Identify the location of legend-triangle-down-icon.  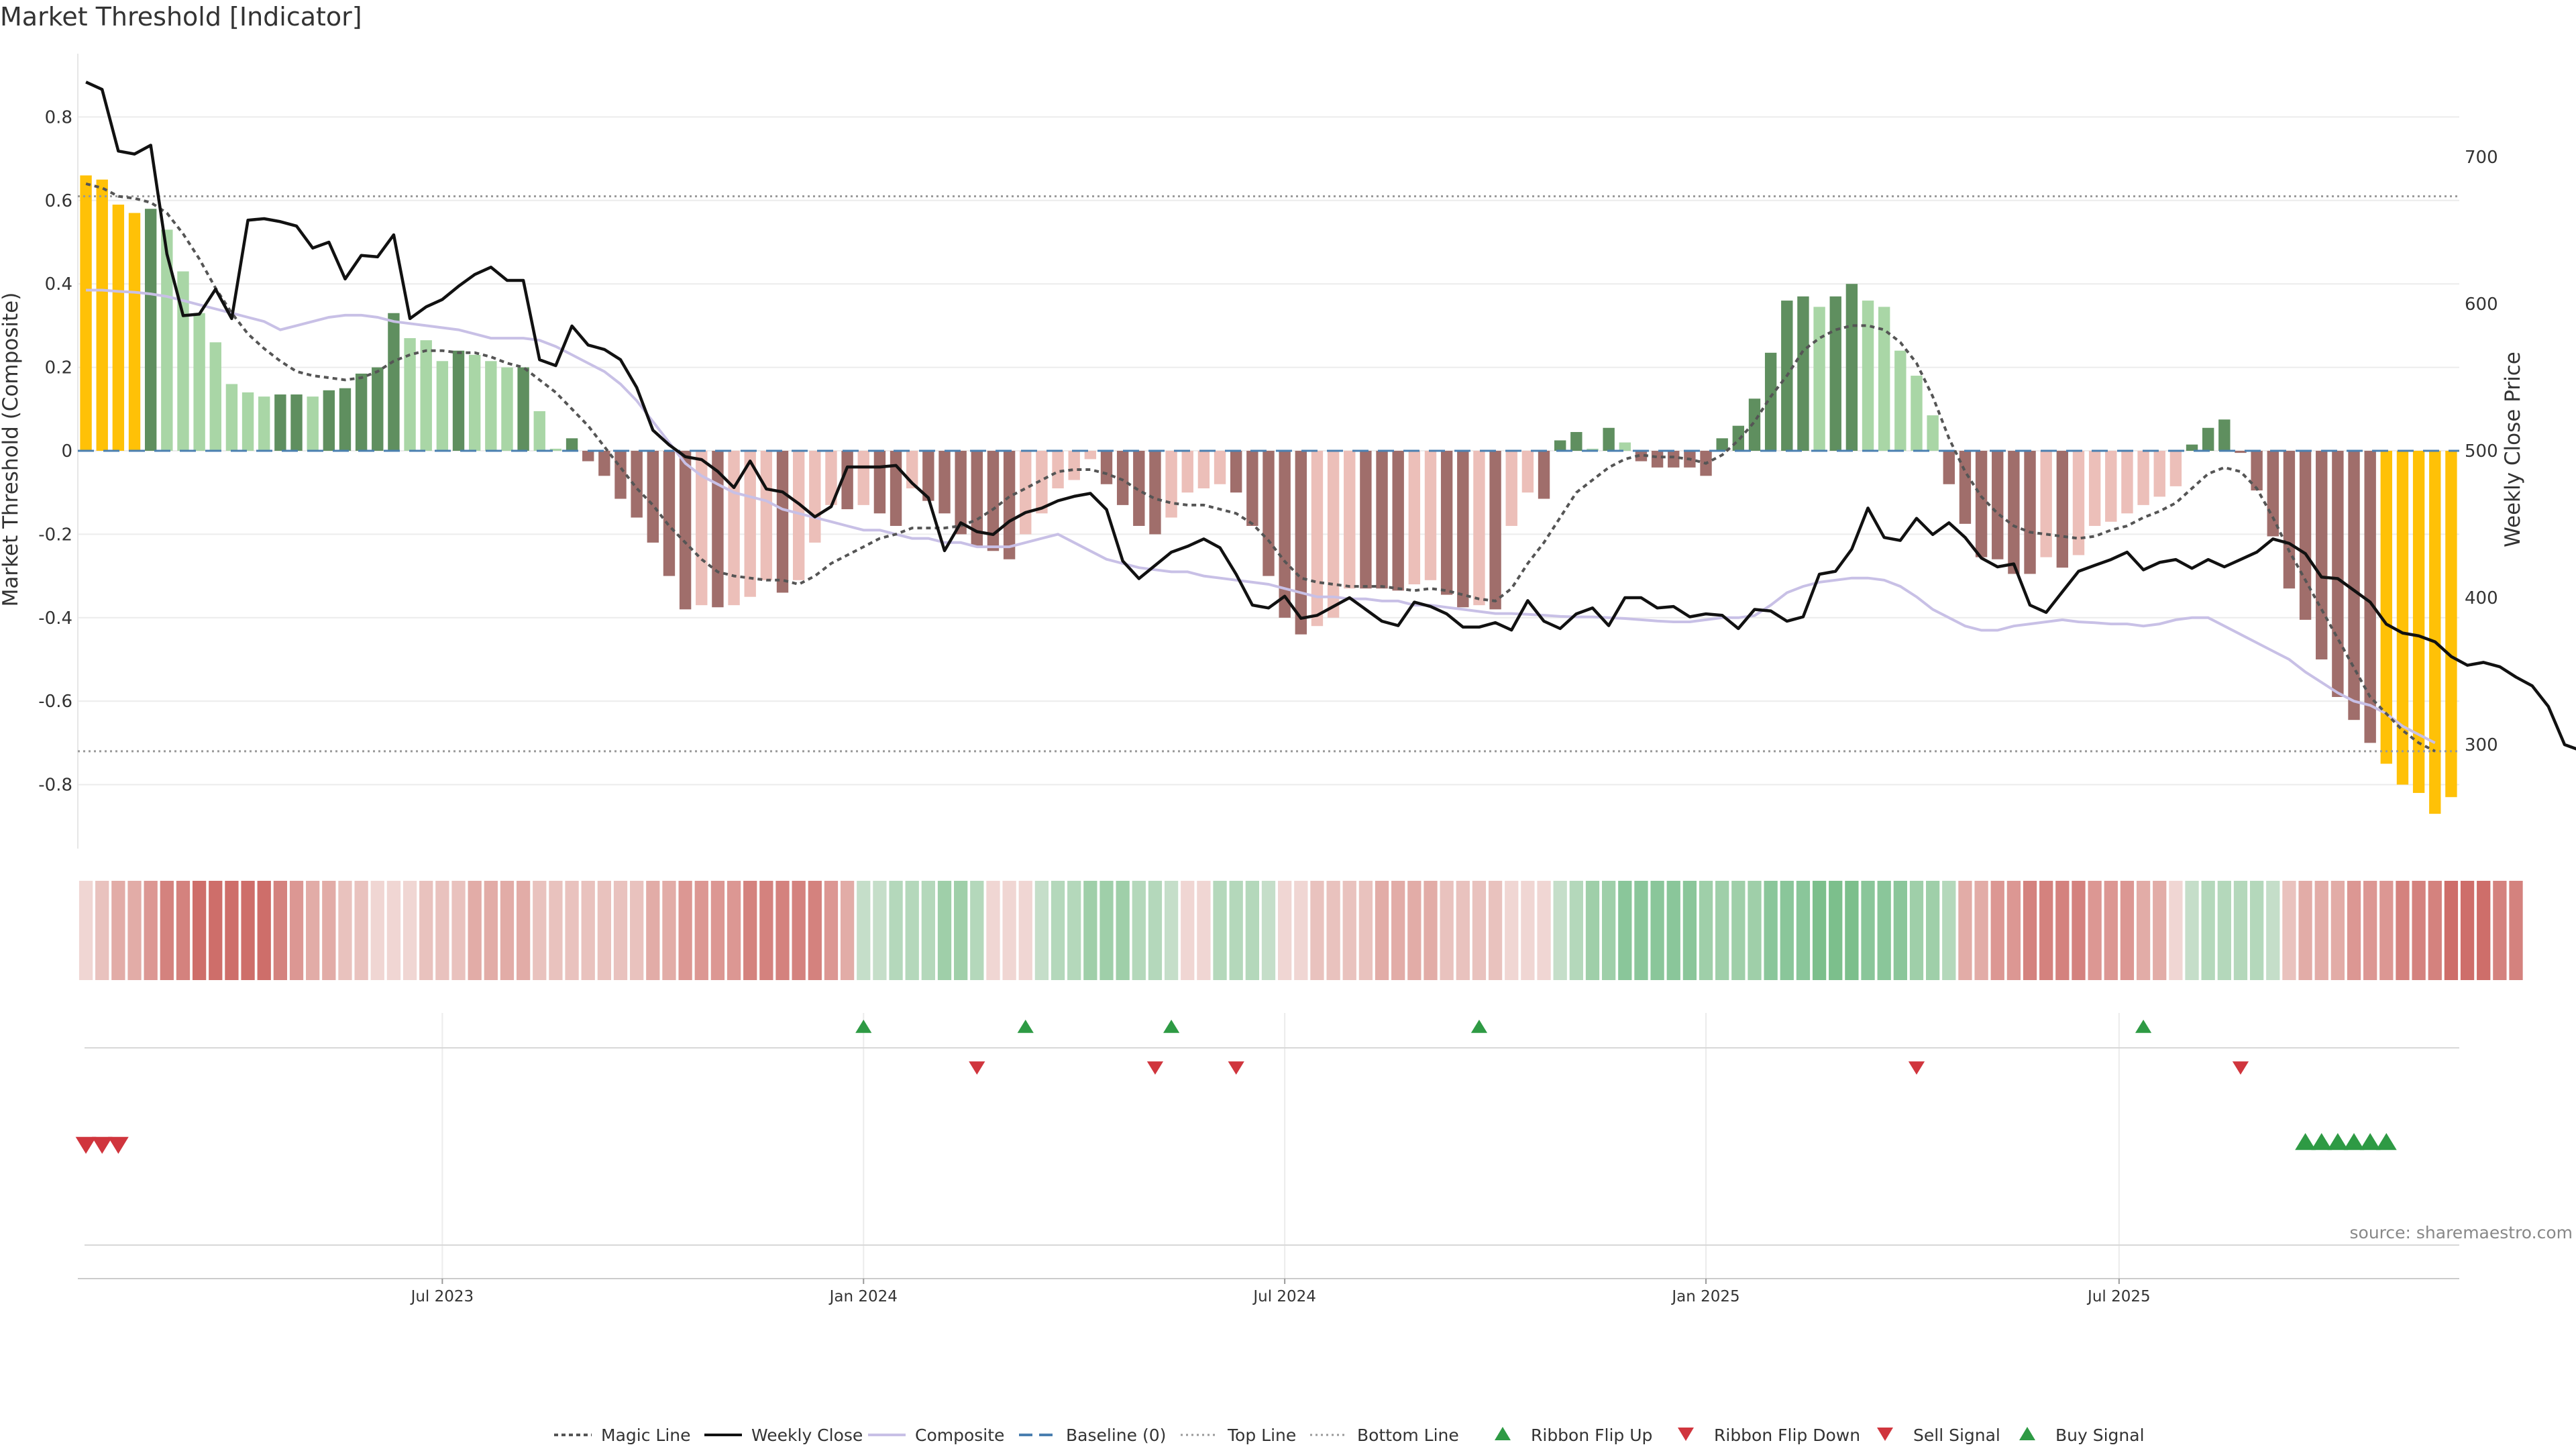
(1885, 1434).